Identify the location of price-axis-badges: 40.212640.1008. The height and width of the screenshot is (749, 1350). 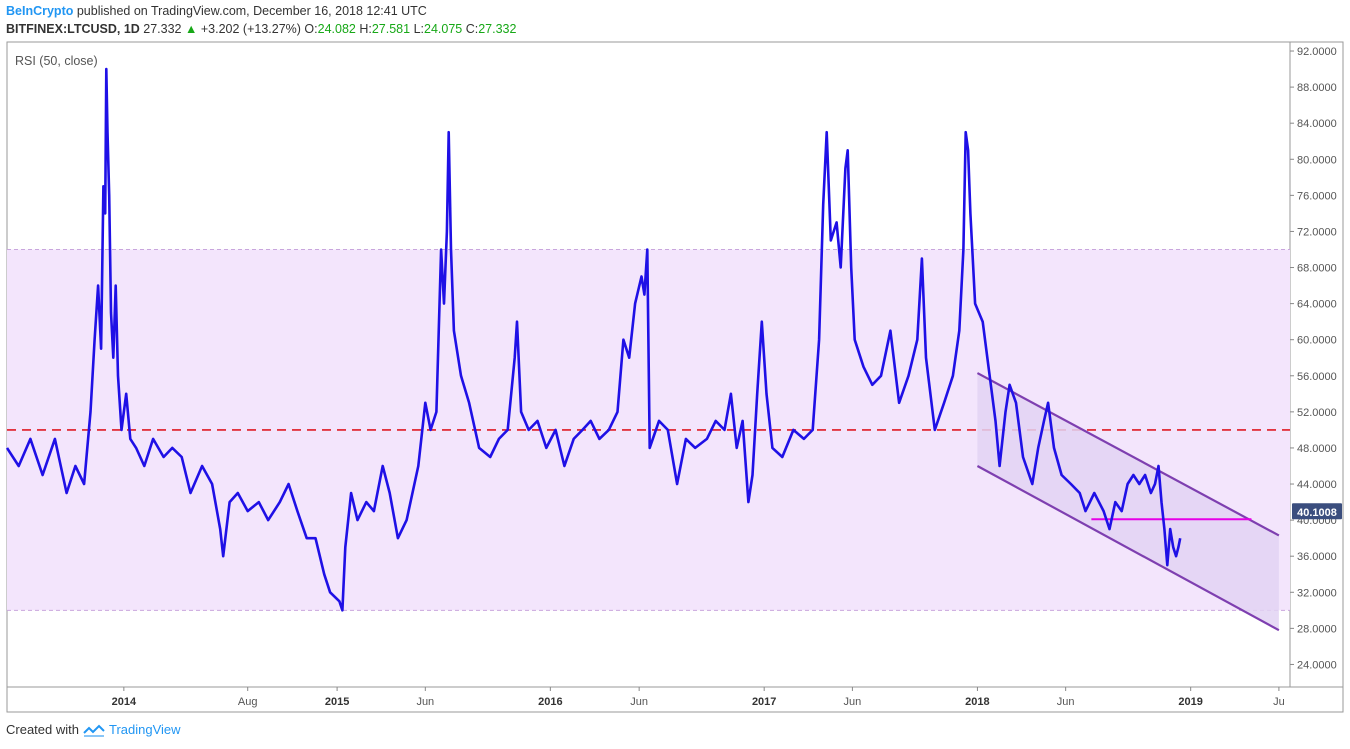
(1317, 511).